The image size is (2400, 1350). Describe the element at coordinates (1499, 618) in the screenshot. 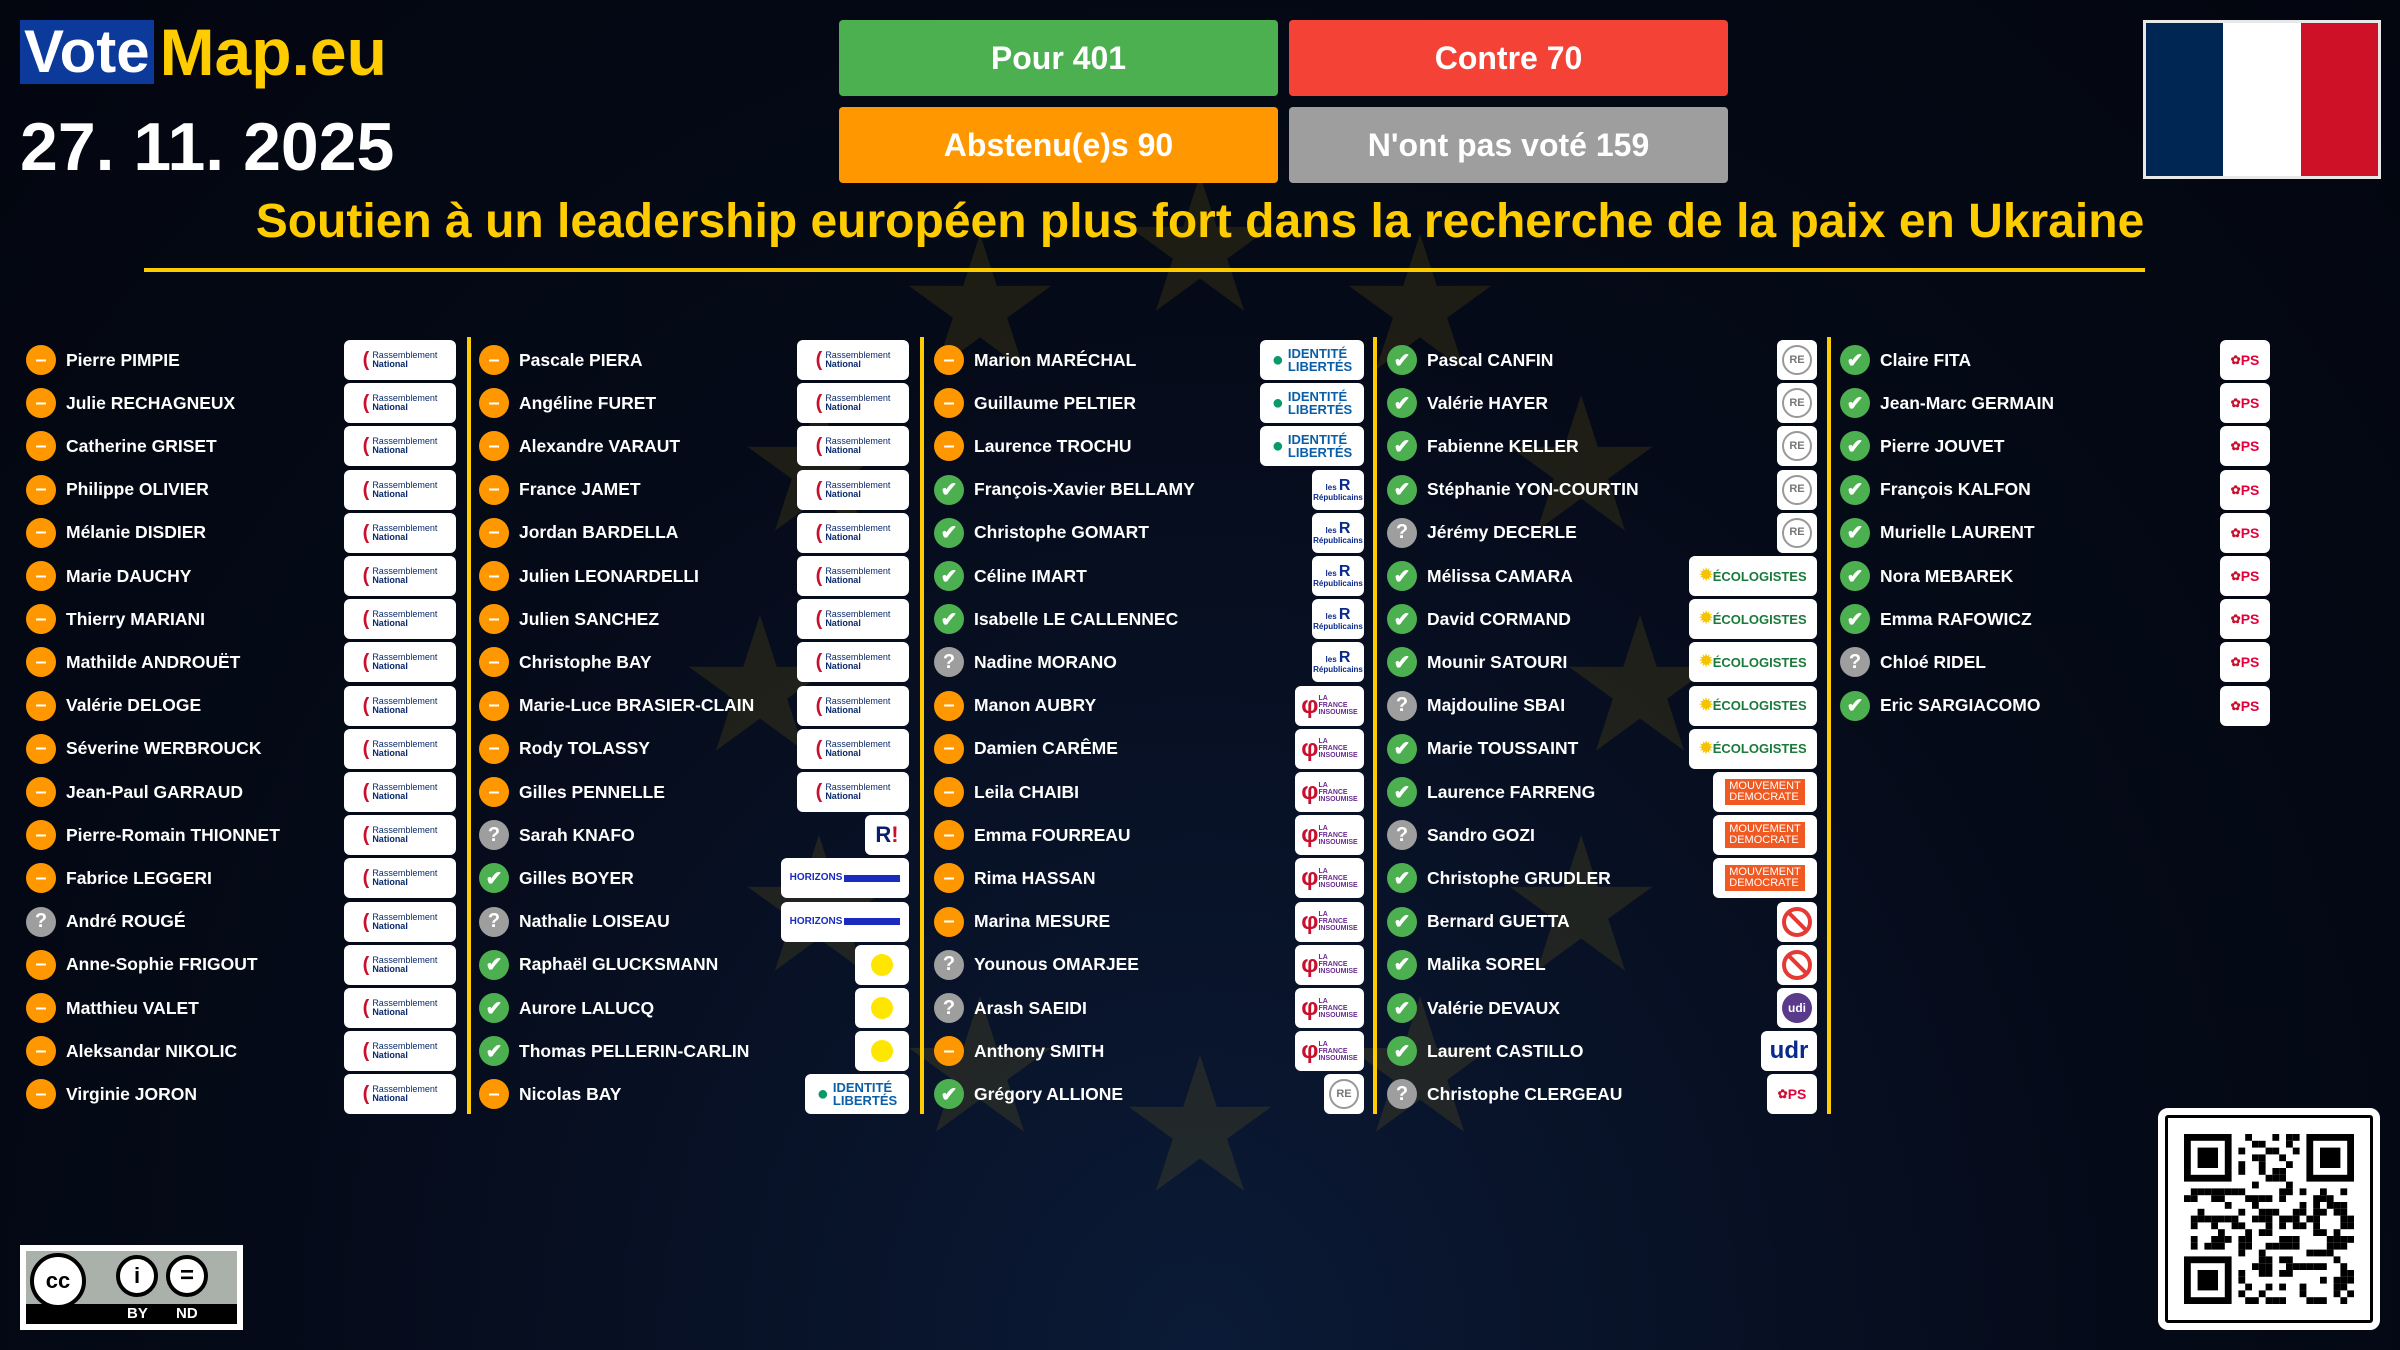

I see `mep-name: David CORMAND` at that location.